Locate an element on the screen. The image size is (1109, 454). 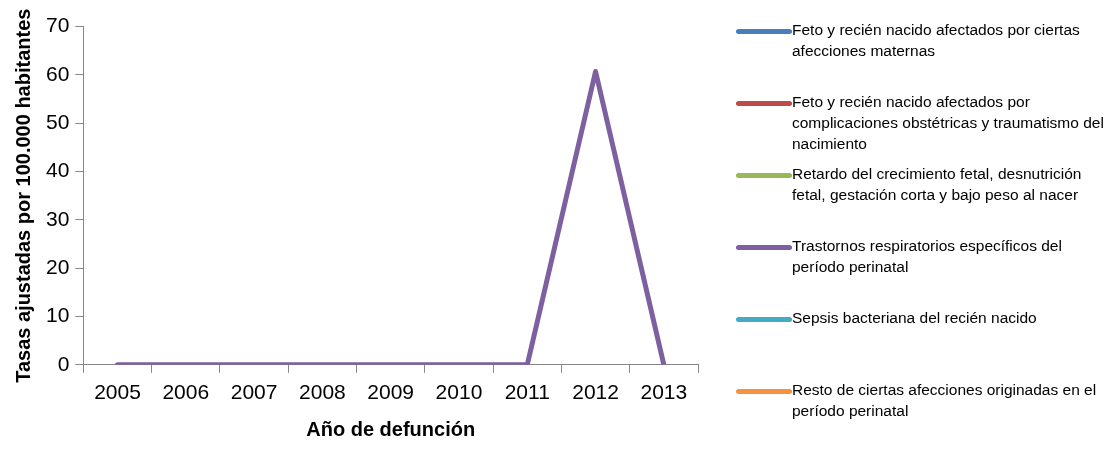
x-tick-label: 2005 is located at coordinates (117, 392).